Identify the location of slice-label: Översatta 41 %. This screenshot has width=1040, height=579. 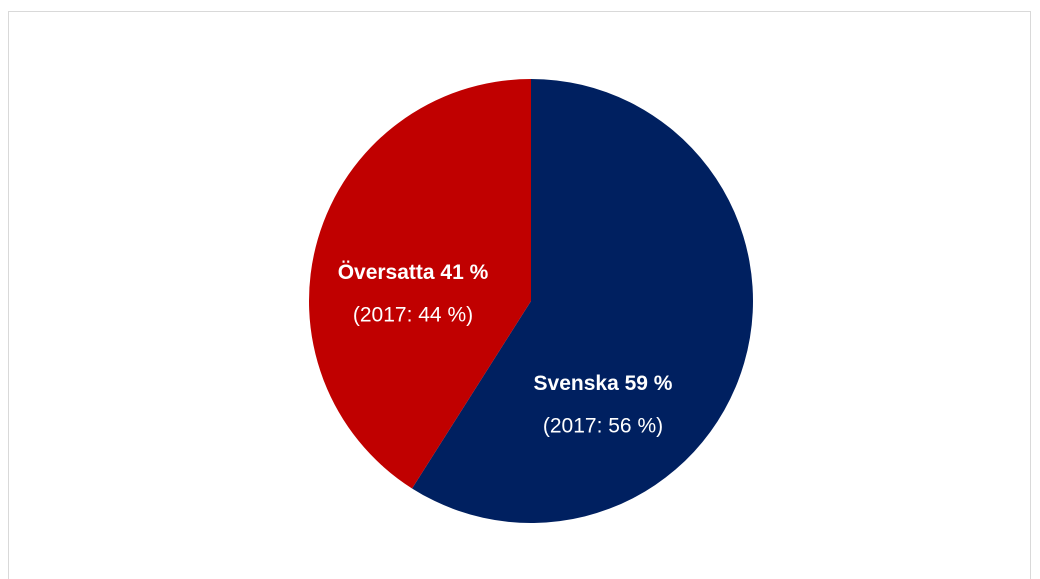
(413, 272).